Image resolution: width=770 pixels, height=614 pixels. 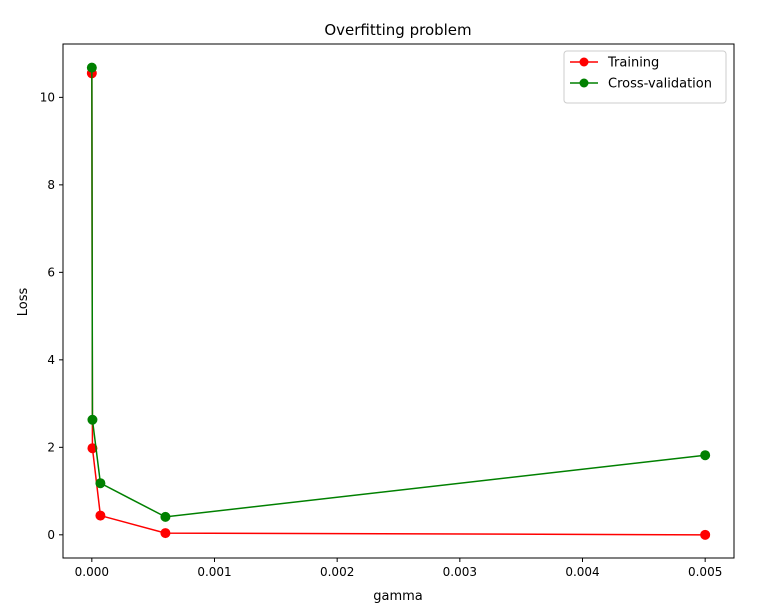 I want to click on x-tick-label-0: 0.000, so click(x=92, y=572).